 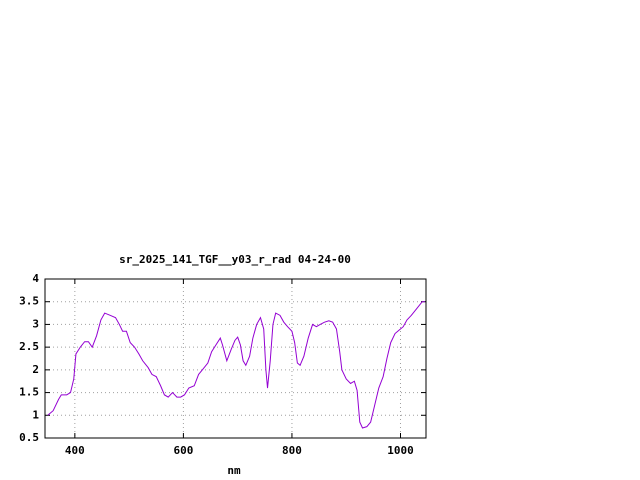 What do you see at coordinates (35, 414) in the screenshot?
I see `y-tick-label: 1` at bounding box center [35, 414].